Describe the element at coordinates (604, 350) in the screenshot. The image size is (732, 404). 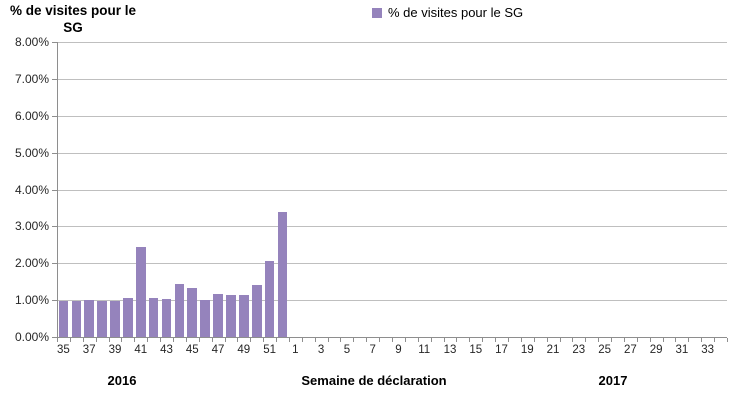
I see `x-axis-label: 25` at that location.